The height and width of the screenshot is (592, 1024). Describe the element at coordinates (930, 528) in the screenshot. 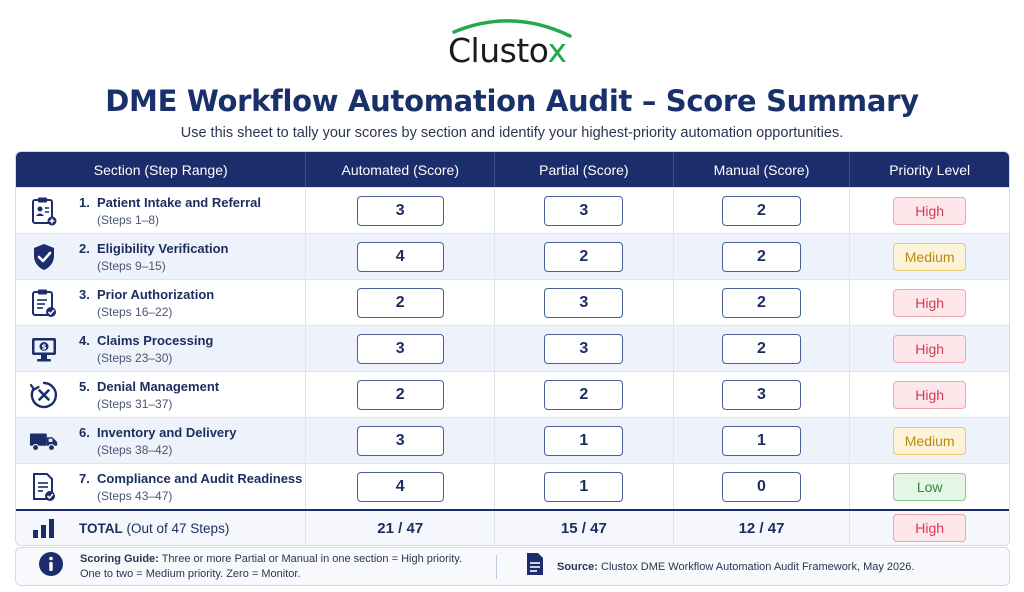

I see `total-priority-badge: High` at that location.